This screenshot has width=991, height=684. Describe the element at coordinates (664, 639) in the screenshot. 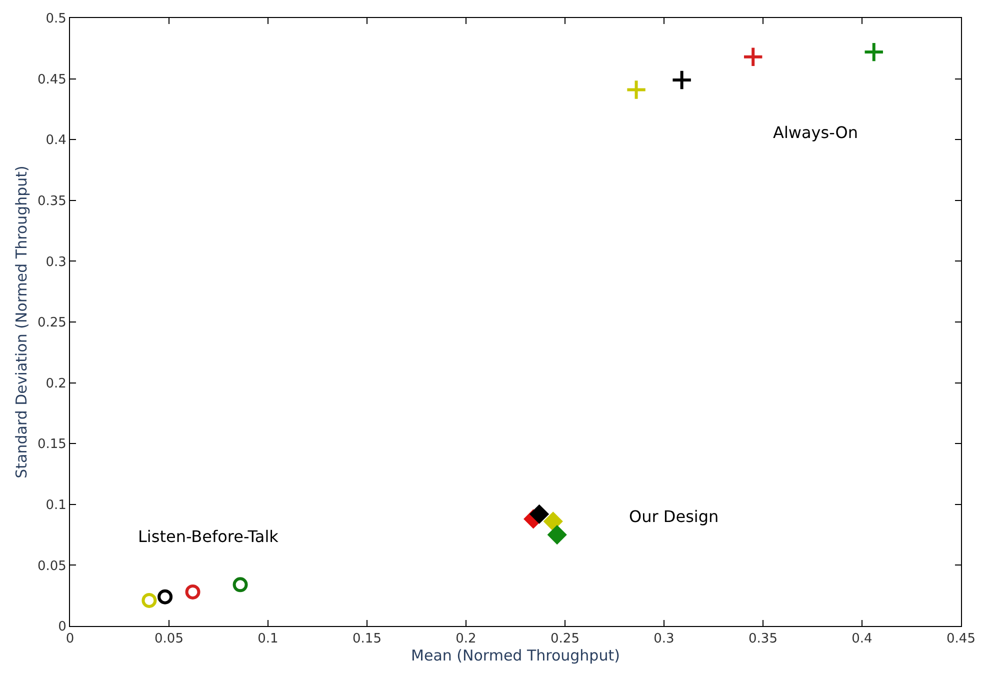

I see `x-tick-label: 0.3` at that location.